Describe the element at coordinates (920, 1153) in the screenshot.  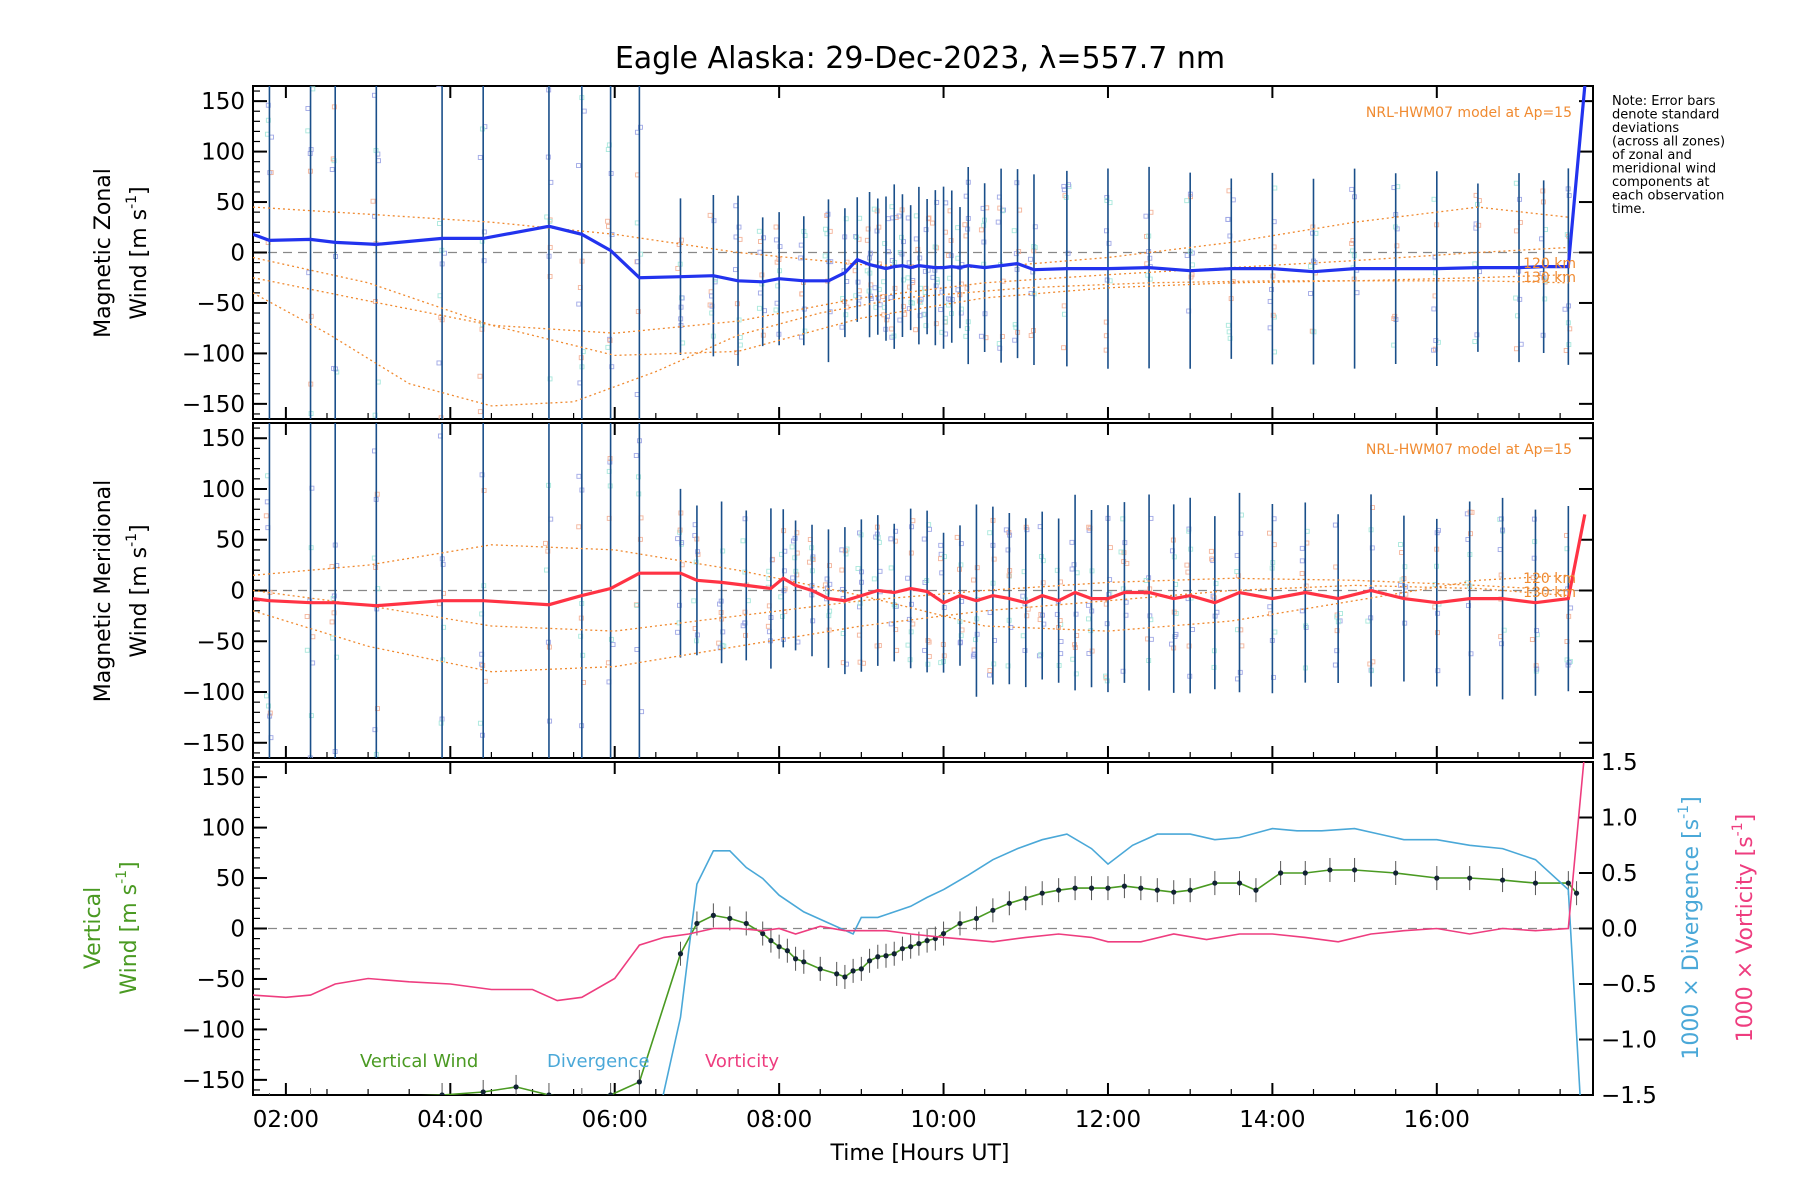
I see `x-axis-label: Time [Hours UT]` at that location.